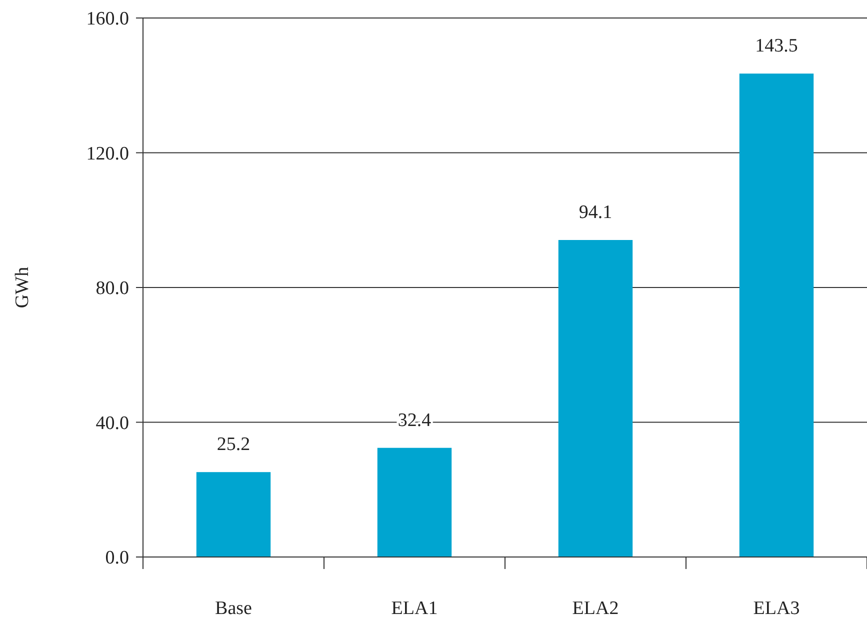  What do you see at coordinates (233, 608) in the screenshot?
I see `x-tick-label: Base` at bounding box center [233, 608].